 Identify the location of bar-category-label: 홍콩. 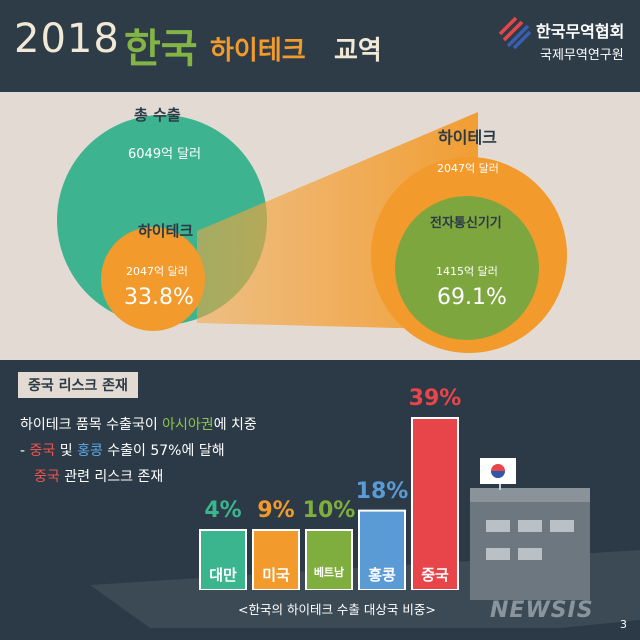
(382, 575).